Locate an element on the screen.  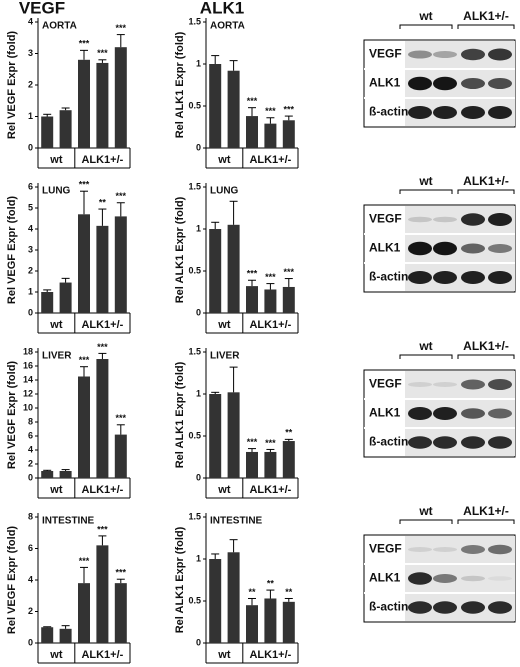
y-tick-label: 0.5 is located at coordinates (194, 435).